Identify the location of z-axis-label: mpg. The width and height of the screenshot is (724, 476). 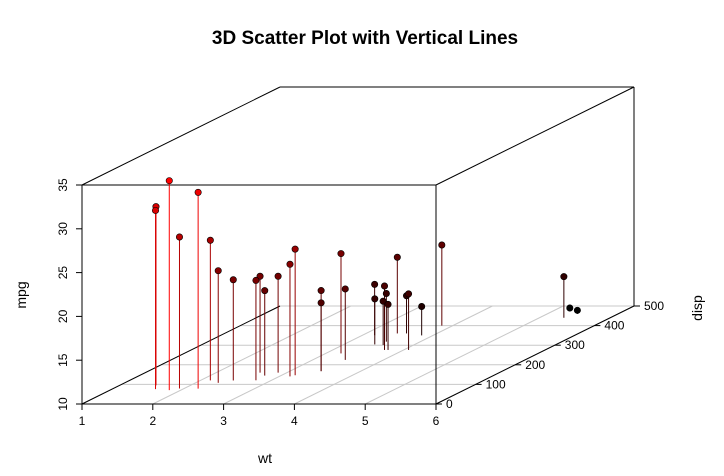
(21, 294).